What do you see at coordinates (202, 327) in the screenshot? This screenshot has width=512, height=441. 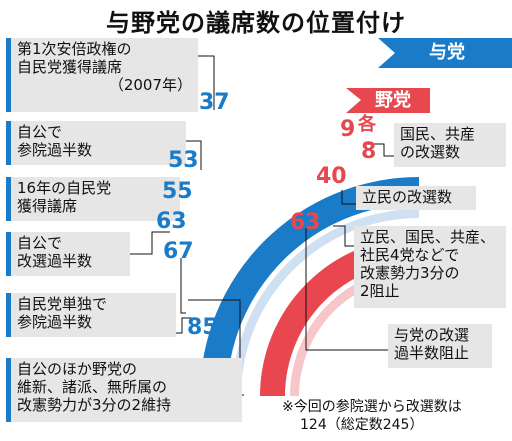 I see `value-85: 85` at bounding box center [202, 327].